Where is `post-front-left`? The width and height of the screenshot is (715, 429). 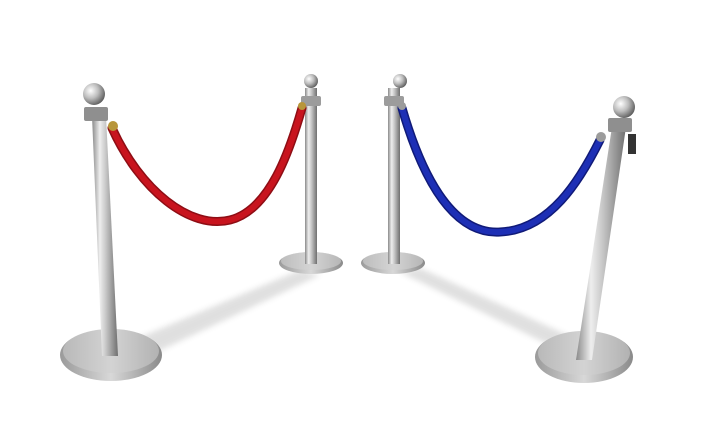
post-front-left is located at coordinates (111, 232).